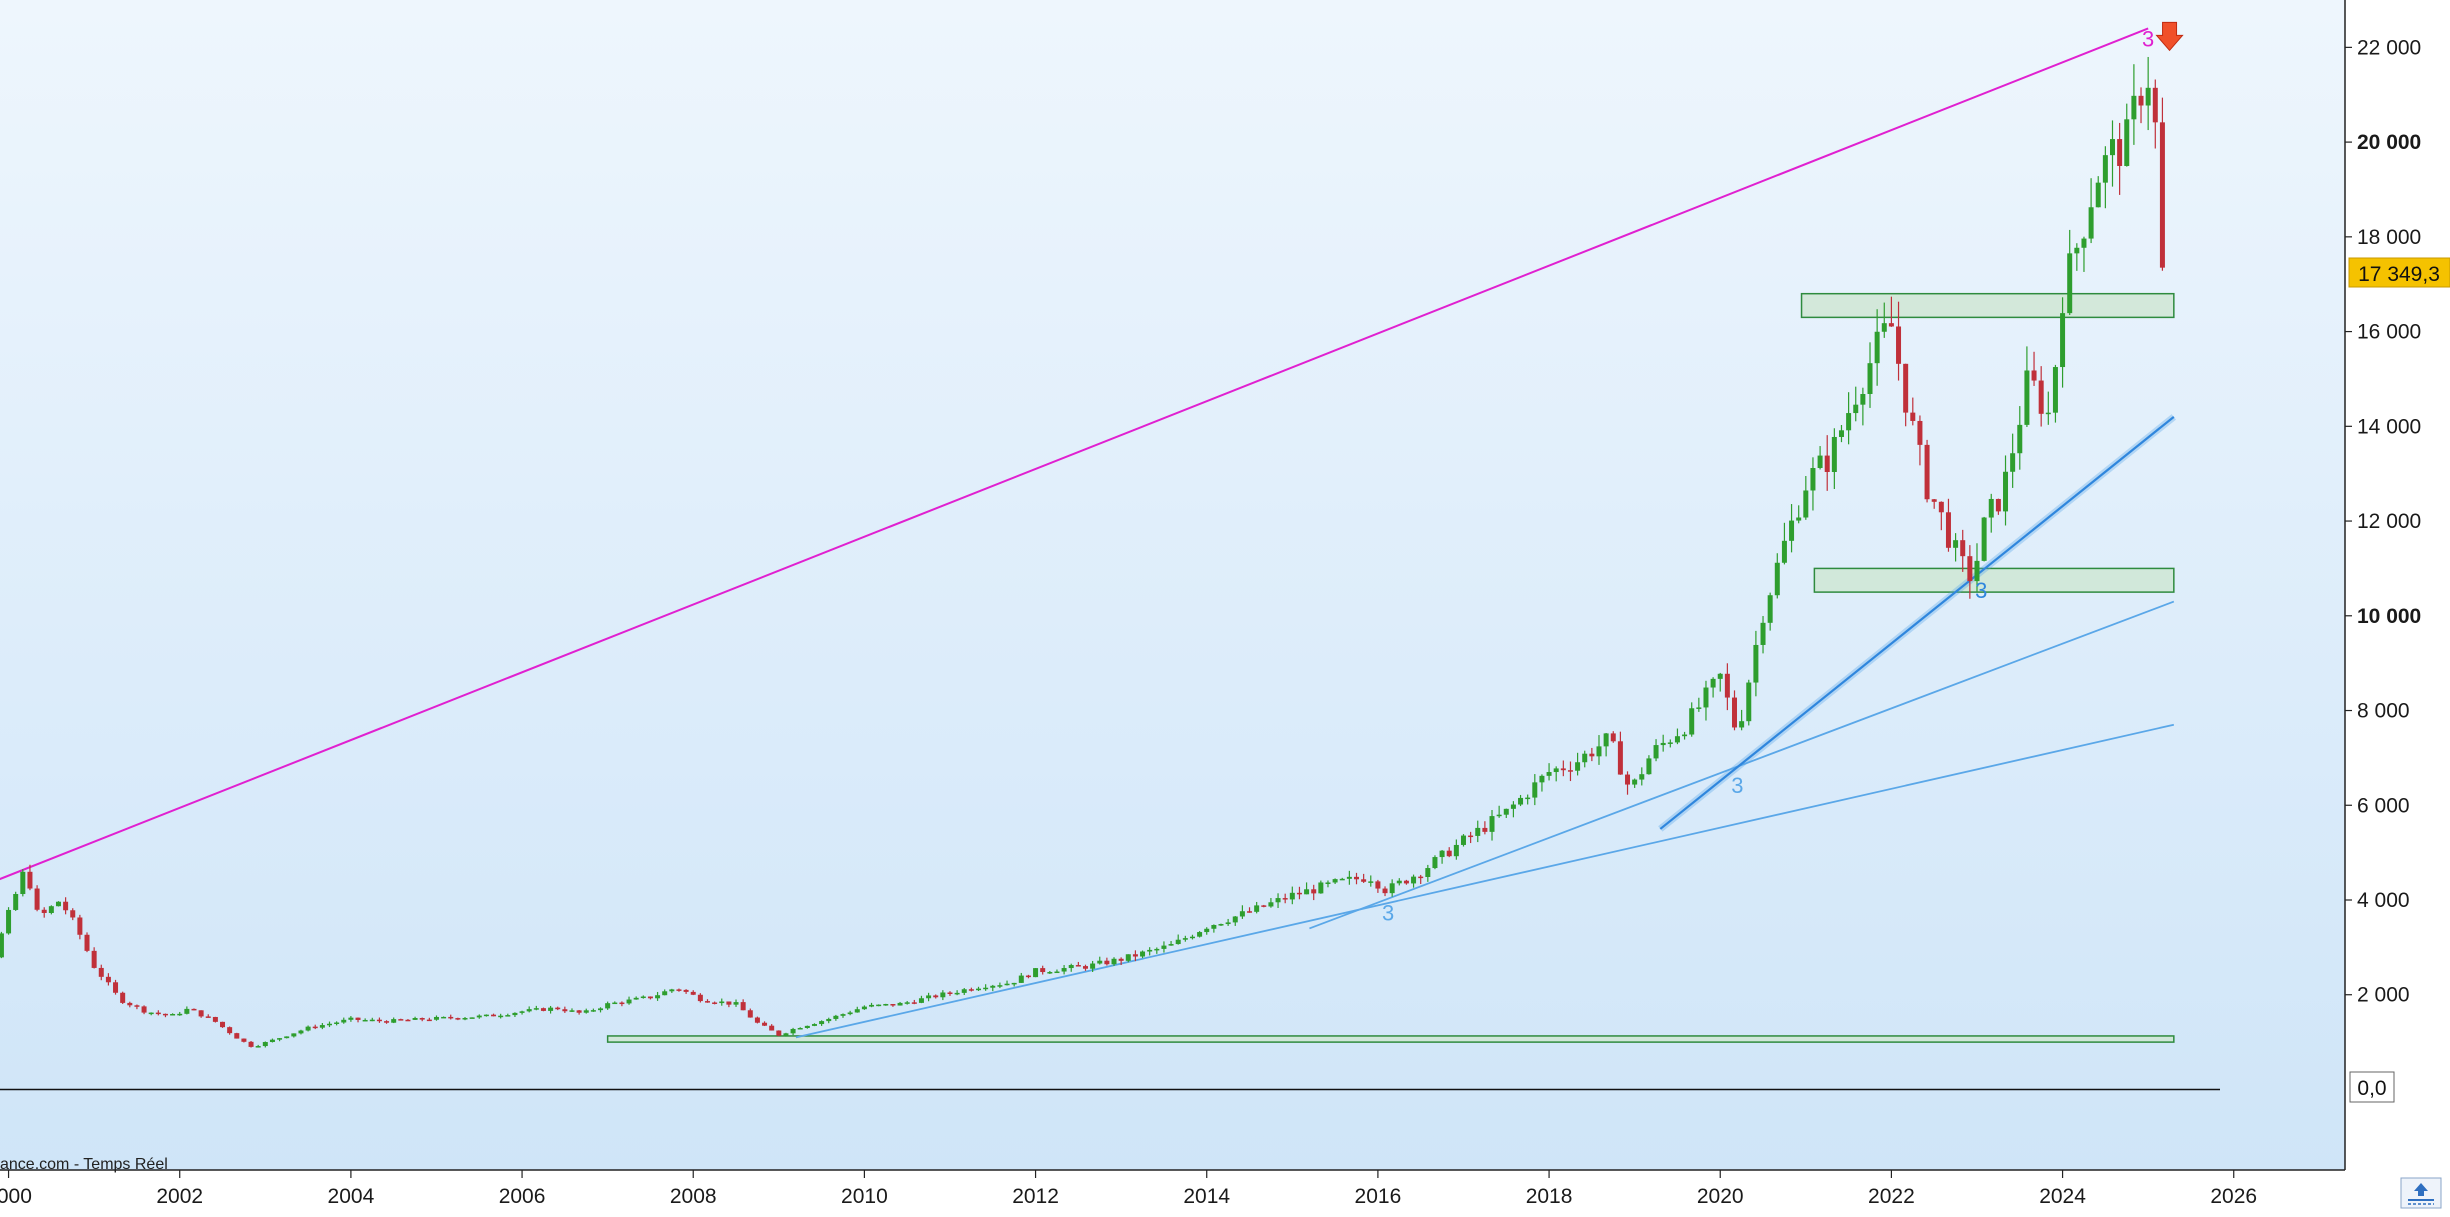  What do you see at coordinates (1917, 622) in the screenshot?
I see `trend-line` at bounding box center [1917, 622].